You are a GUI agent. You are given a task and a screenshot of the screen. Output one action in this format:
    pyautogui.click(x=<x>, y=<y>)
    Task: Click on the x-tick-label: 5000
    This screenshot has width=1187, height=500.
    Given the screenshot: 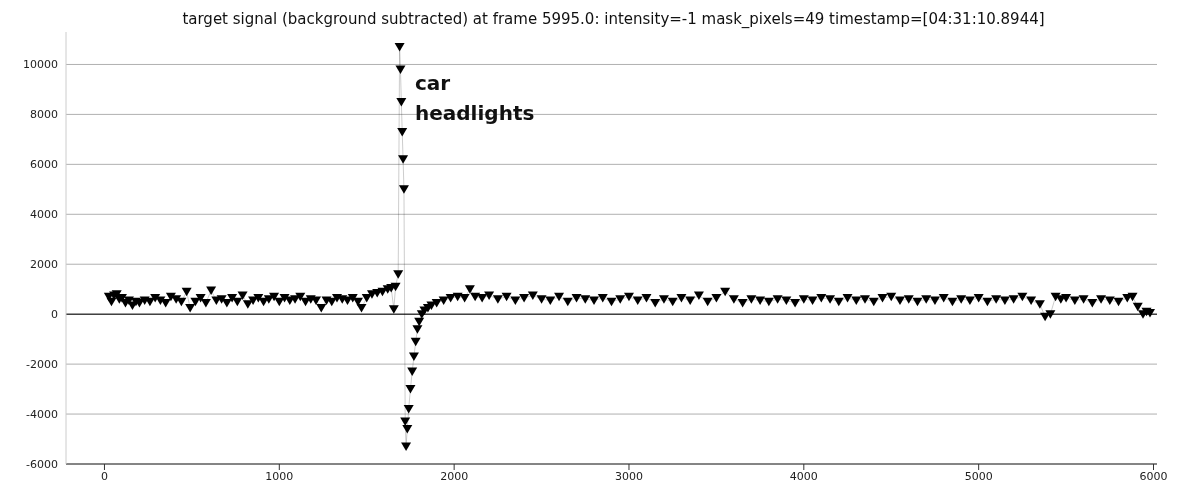 What is the action you would take?
    pyautogui.click(x=978, y=476)
    